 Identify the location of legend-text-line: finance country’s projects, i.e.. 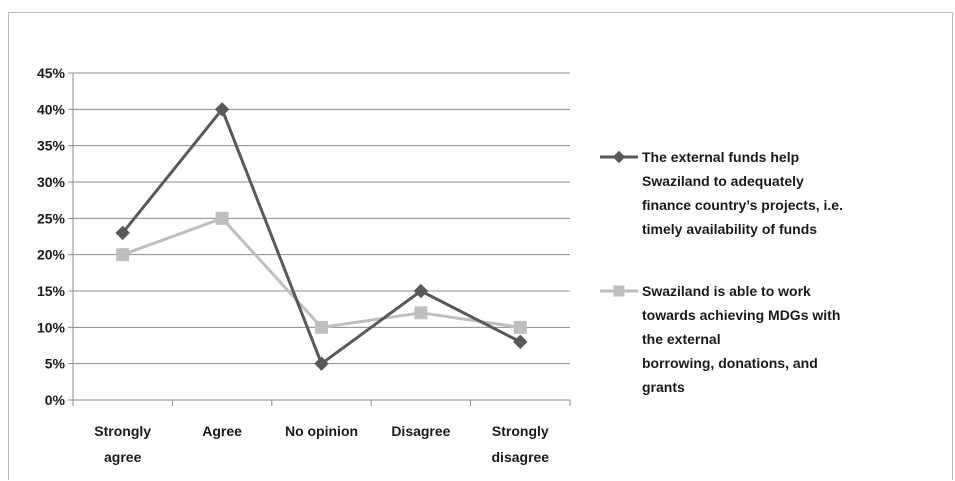
(742, 205).